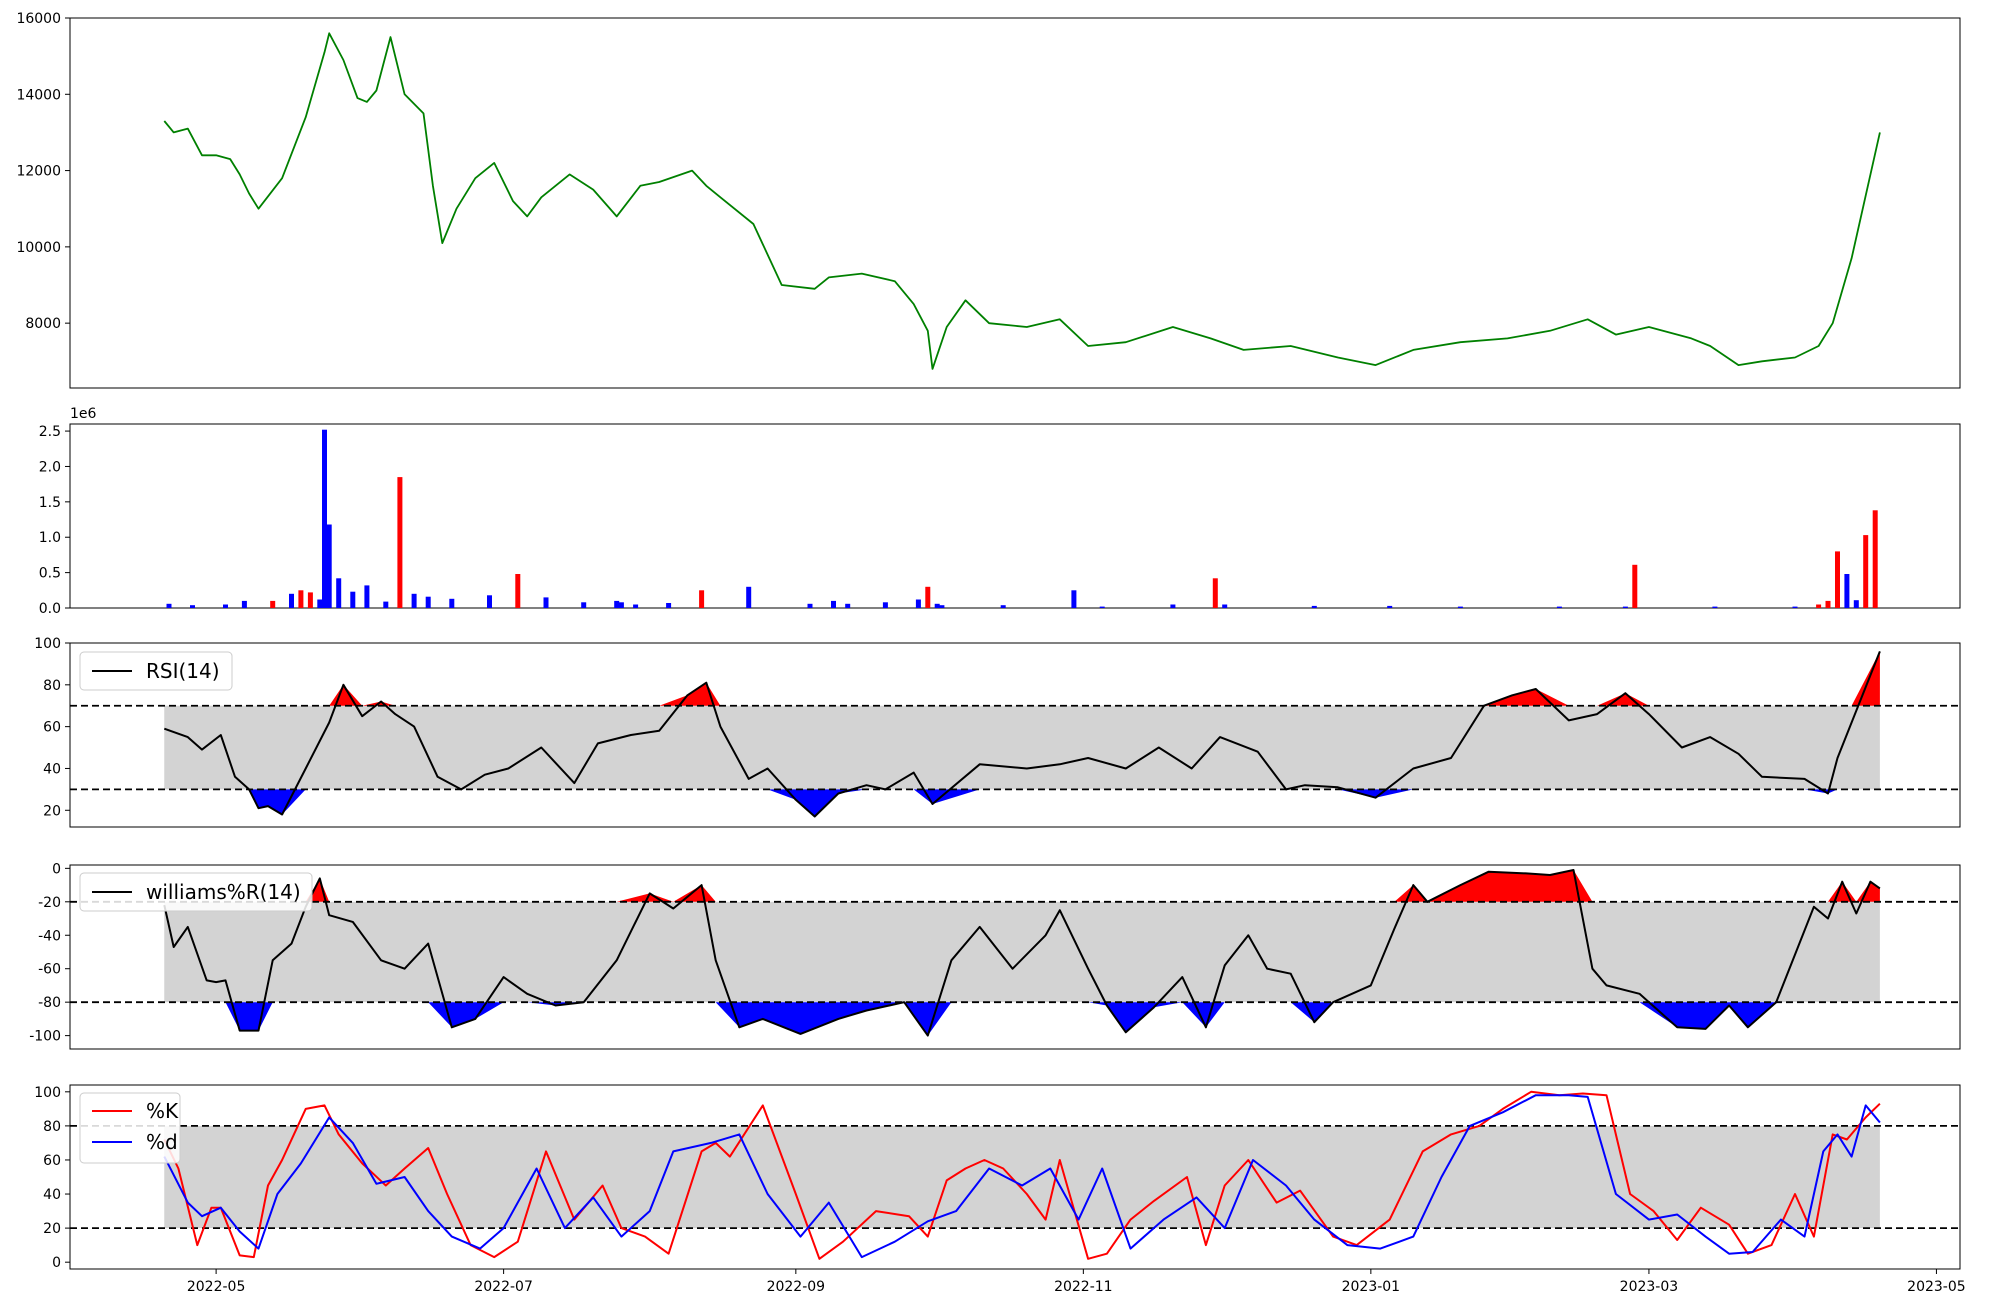 This screenshot has width=2000, height=1300. What do you see at coordinates (1022, 953) in the screenshot?
I see `williams-line` at bounding box center [1022, 953].